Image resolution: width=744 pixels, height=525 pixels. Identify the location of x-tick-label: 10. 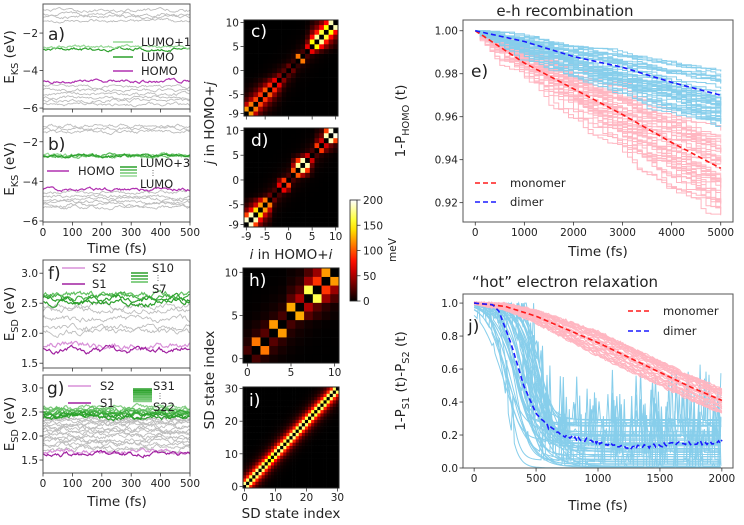
(275, 498).